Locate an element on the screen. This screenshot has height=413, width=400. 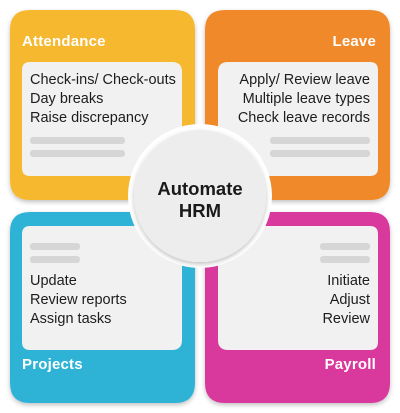
payroll-item: Initiate is located at coordinates (348, 281).